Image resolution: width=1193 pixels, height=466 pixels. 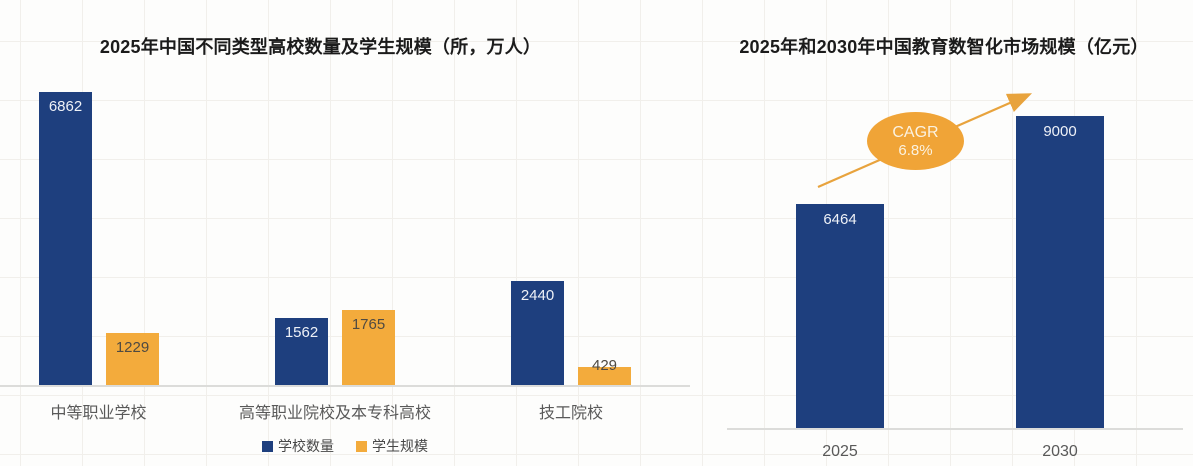 What do you see at coordinates (915, 132) in the screenshot?
I see `cagr-label: CAGR` at bounding box center [915, 132].